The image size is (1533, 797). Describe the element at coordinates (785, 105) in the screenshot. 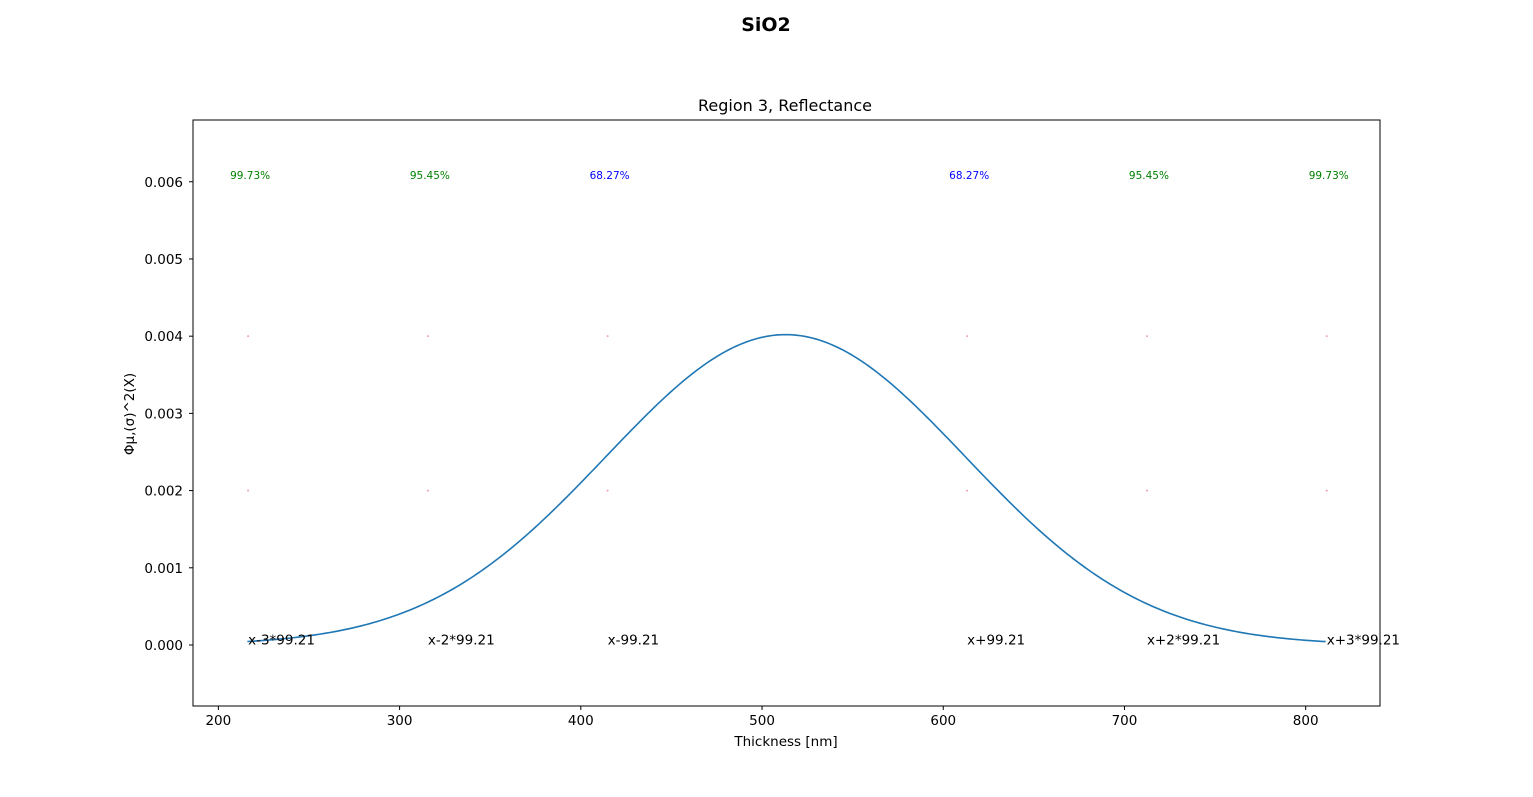

I see `chart-title: Region 3, Reflectance` at that location.